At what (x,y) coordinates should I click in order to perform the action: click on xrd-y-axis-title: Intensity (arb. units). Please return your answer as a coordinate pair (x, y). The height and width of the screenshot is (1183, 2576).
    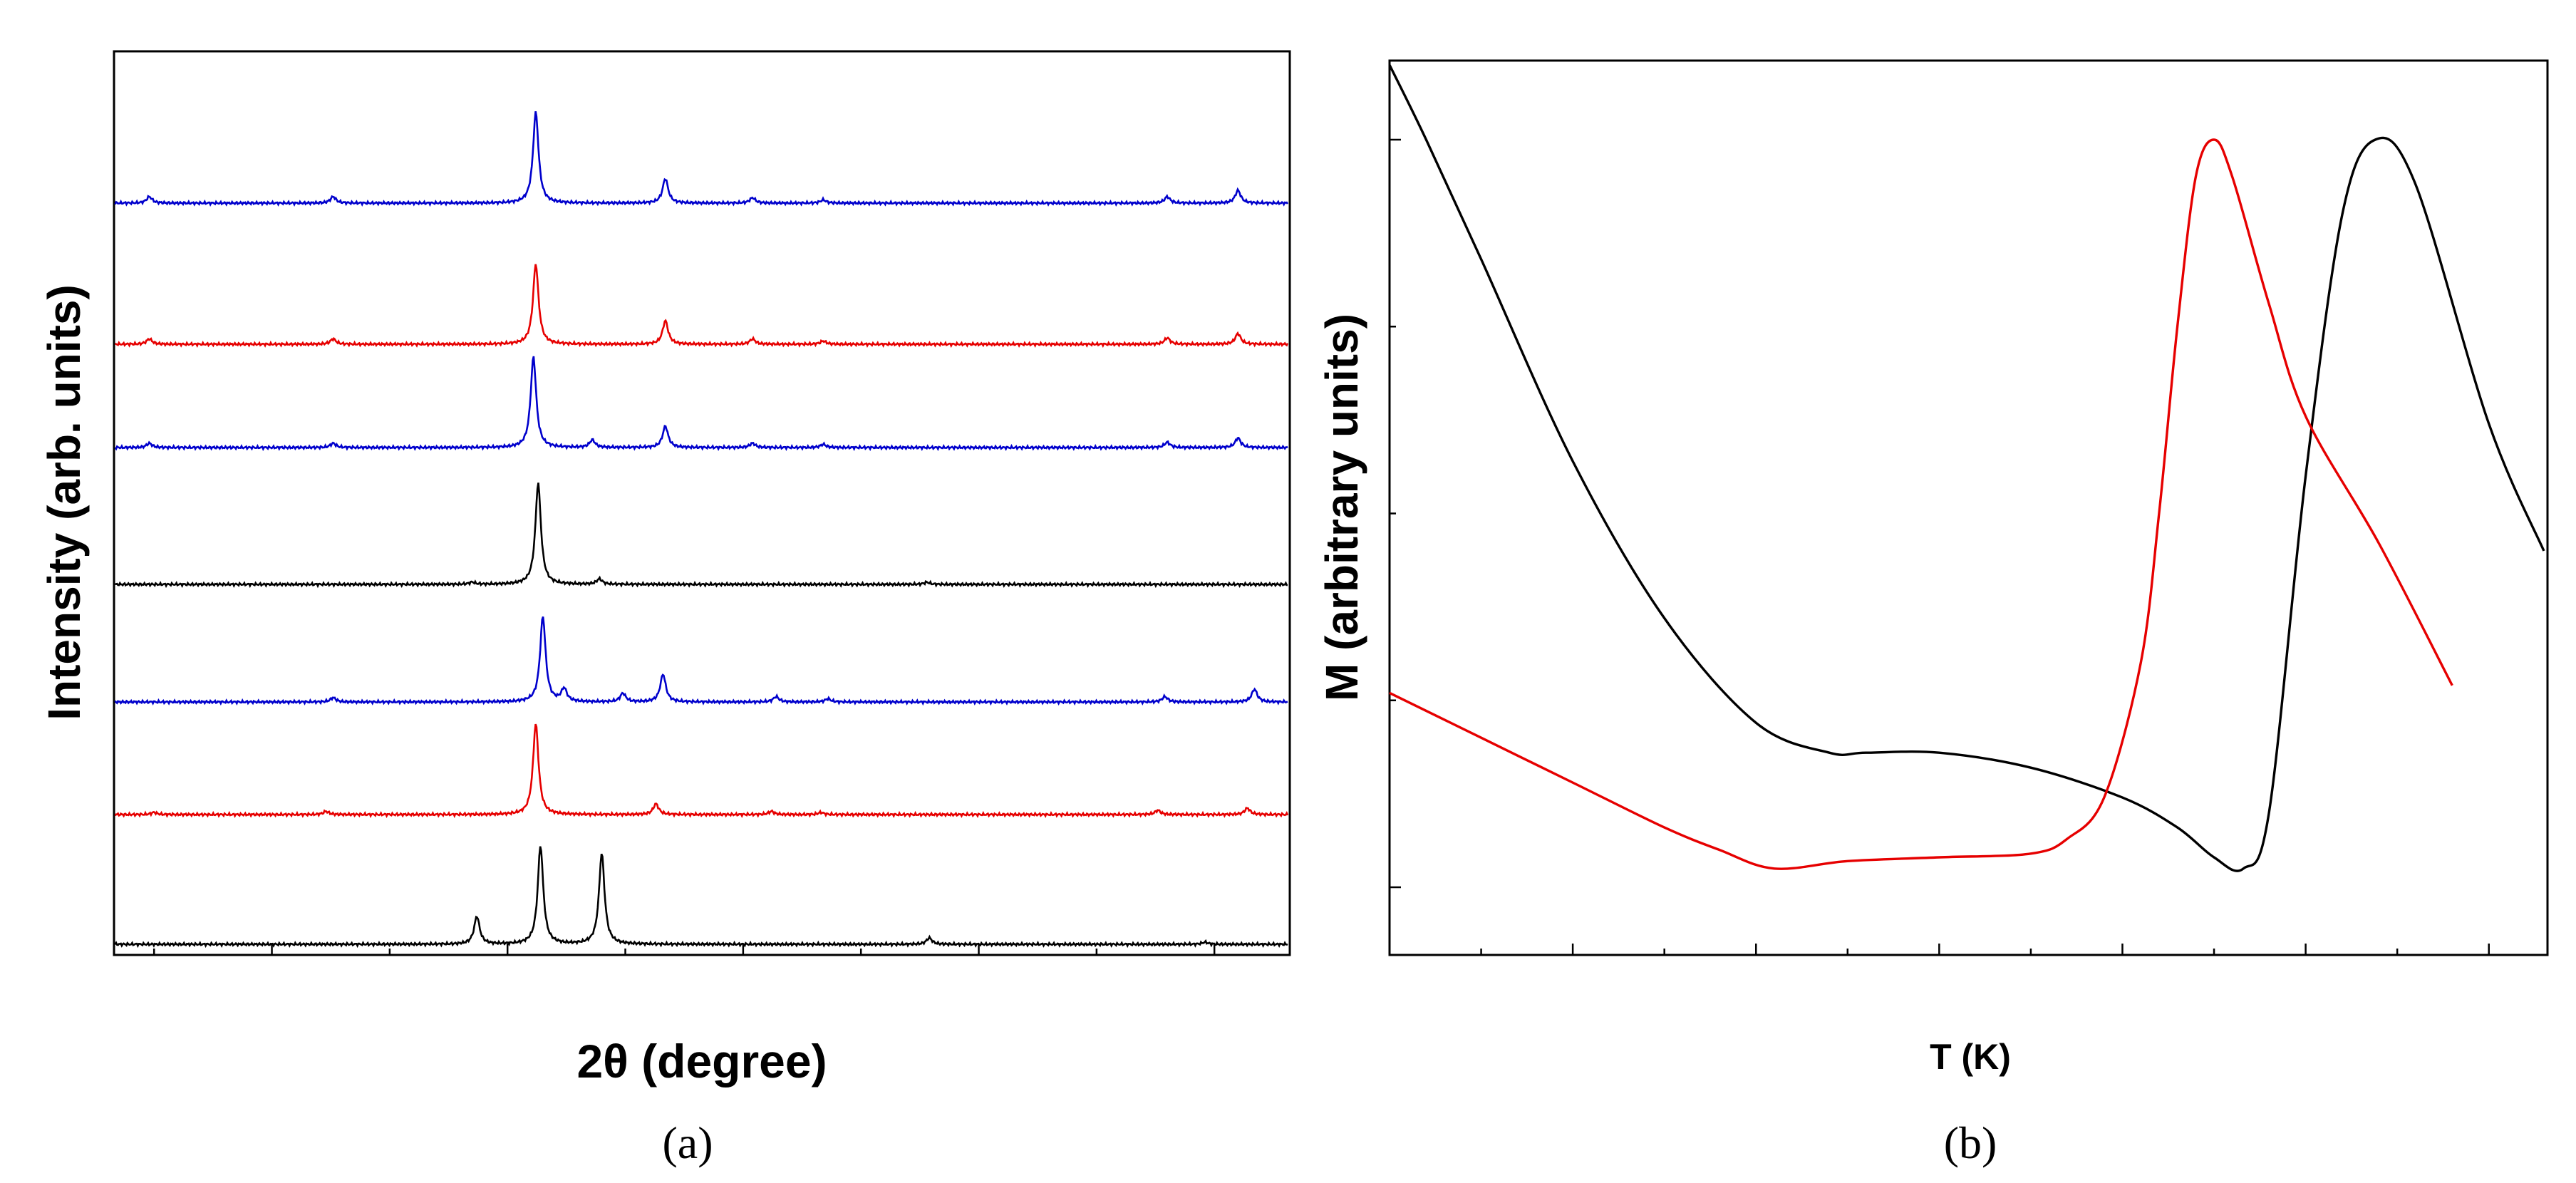
    Looking at the image, I should click on (64, 502).